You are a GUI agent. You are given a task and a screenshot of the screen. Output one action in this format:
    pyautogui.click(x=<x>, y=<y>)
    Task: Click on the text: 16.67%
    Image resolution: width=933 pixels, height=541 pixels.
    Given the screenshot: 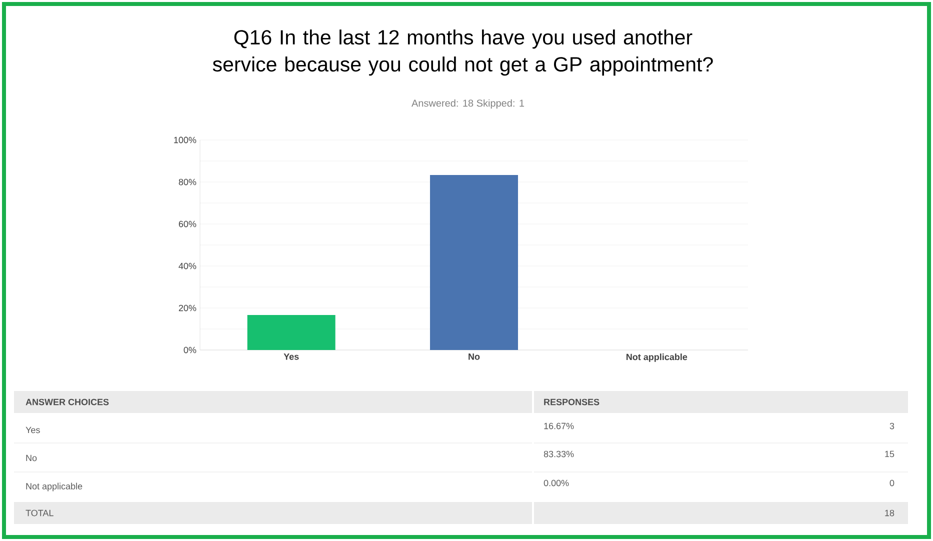 What is the action you would take?
    pyautogui.click(x=559, y=426)
    